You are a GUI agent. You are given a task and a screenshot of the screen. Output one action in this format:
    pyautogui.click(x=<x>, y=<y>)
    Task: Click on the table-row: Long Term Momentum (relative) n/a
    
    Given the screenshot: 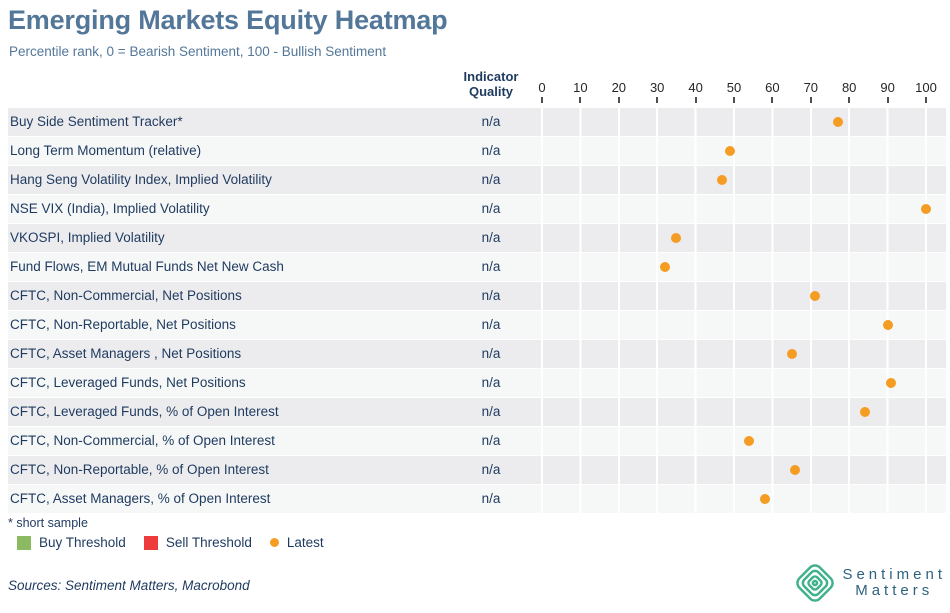 What is the action you would take?
    pyautogui.click(x=477, y=151)
    